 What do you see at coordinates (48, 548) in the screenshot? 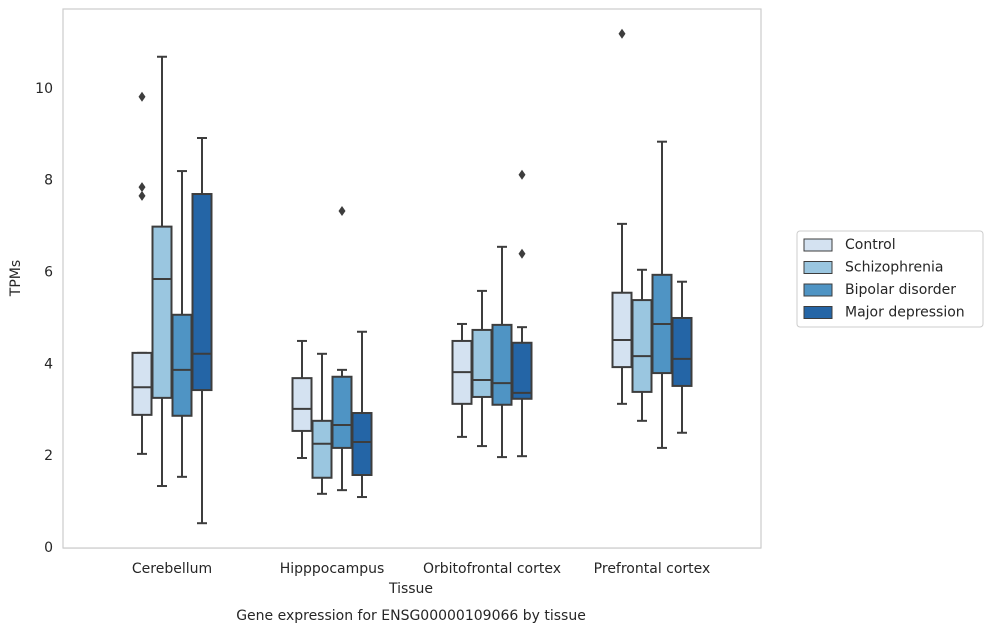
I see `y-tick-label: 0` at bounding box center [48, 548].